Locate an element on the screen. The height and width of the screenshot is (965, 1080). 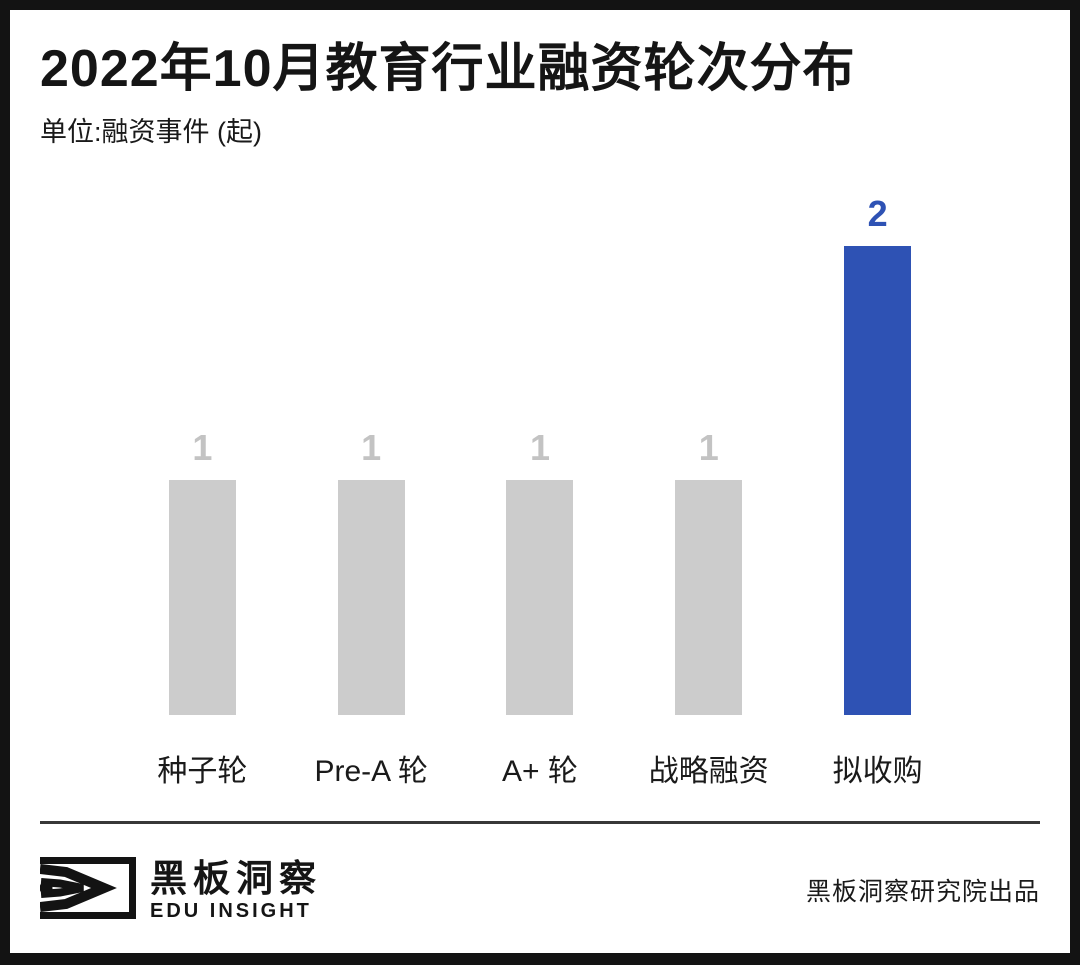
bar-group-pre-a-round: 1 Pre-A 轮 is located at coordinates (371, 496).